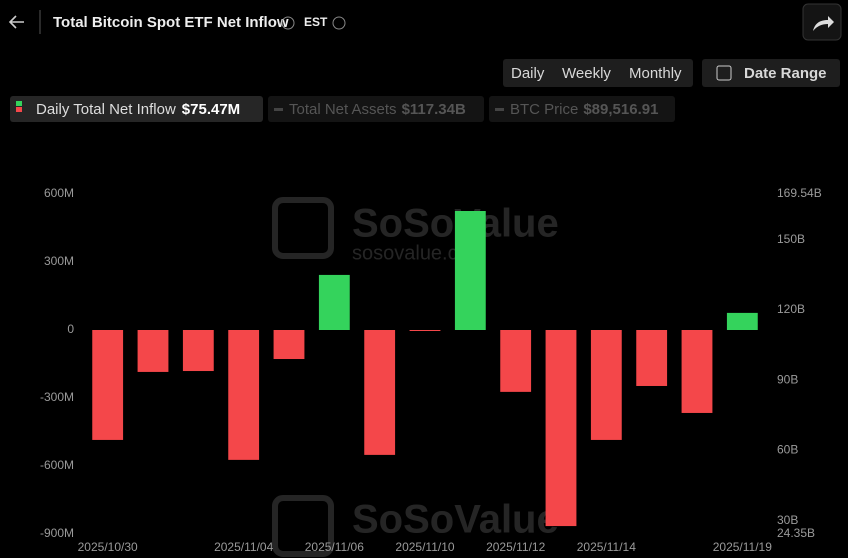  Describe the element at coordinates (316, 22) in the screenshot. I see `timezone: EST` at that location.